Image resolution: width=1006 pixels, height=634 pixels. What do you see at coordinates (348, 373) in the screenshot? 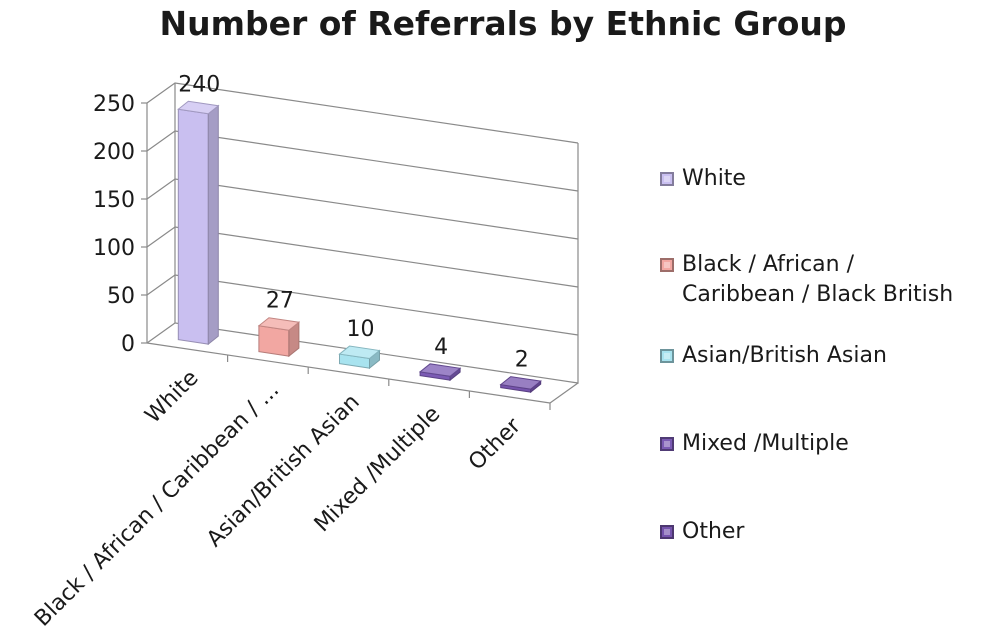
I see `floor-front-edge` at bounding box center [348, 373].